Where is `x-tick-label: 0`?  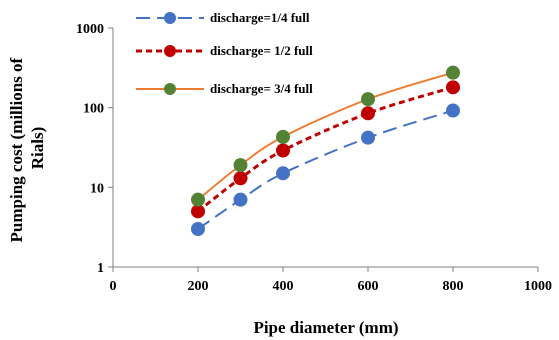 x-tick-label: 0 is located at coordinates (113, 286).